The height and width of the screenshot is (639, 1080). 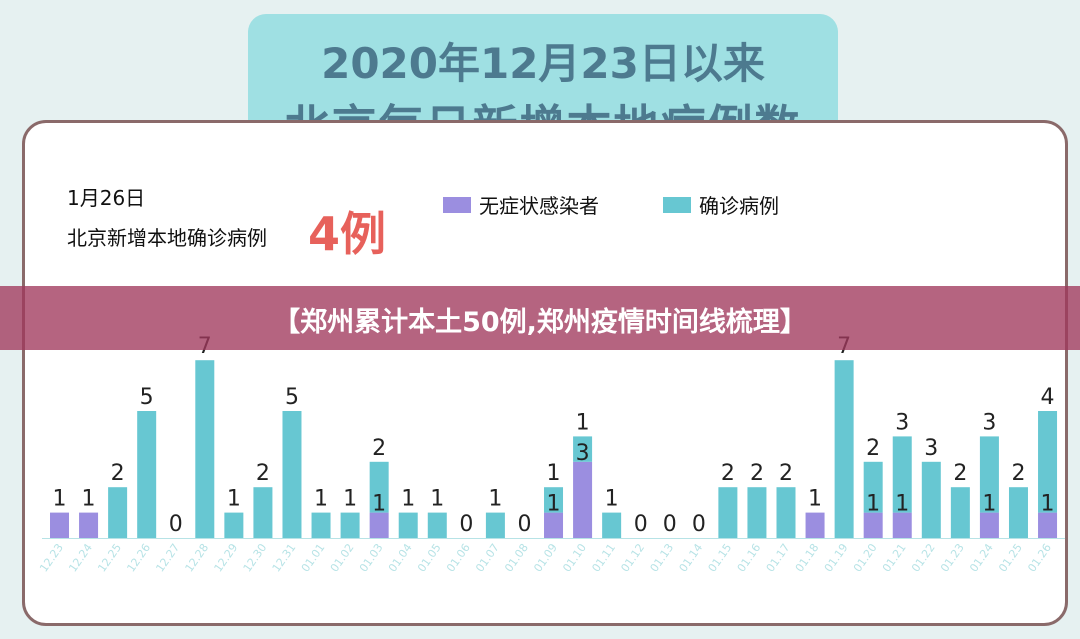 I want to click on x-tick-label-01.15: 01.15, so click(x=720, y=557).